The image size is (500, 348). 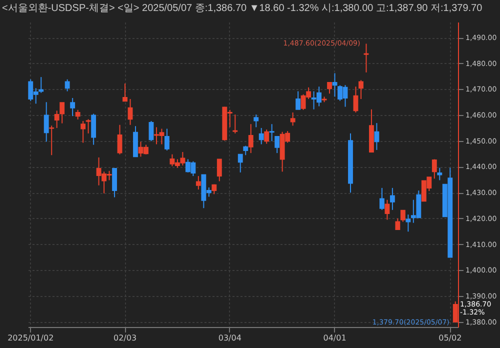 I want to click on x-tick-label: 04/01, so click(x=334, y=338).